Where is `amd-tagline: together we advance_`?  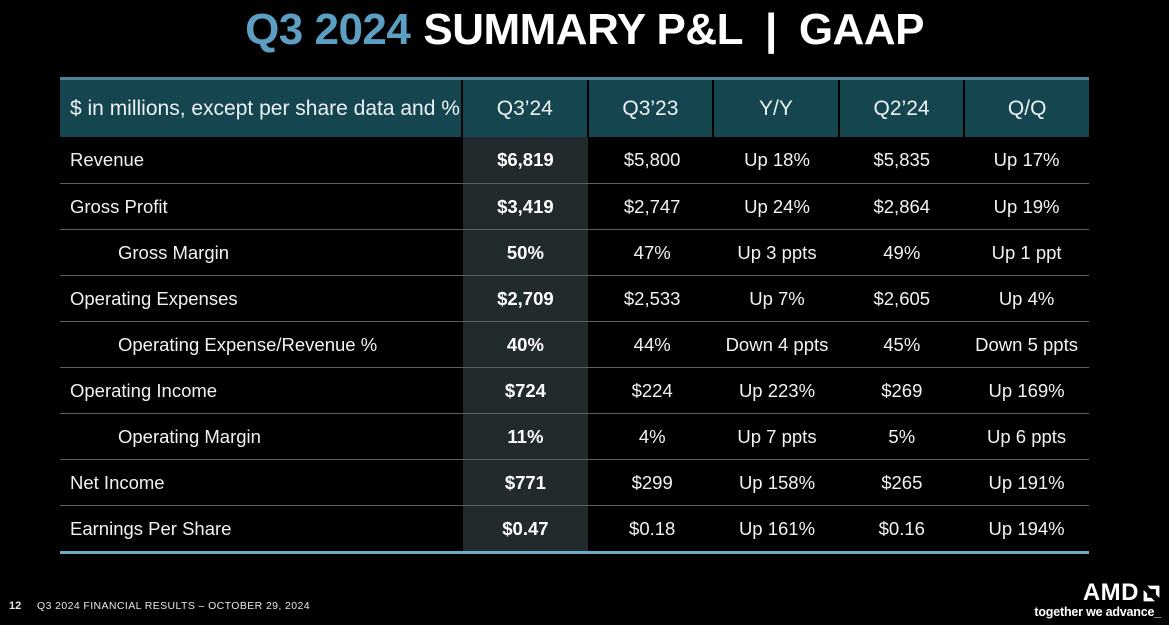
amd-tagline: together we advance_ is located at coordinates (1097, 612).